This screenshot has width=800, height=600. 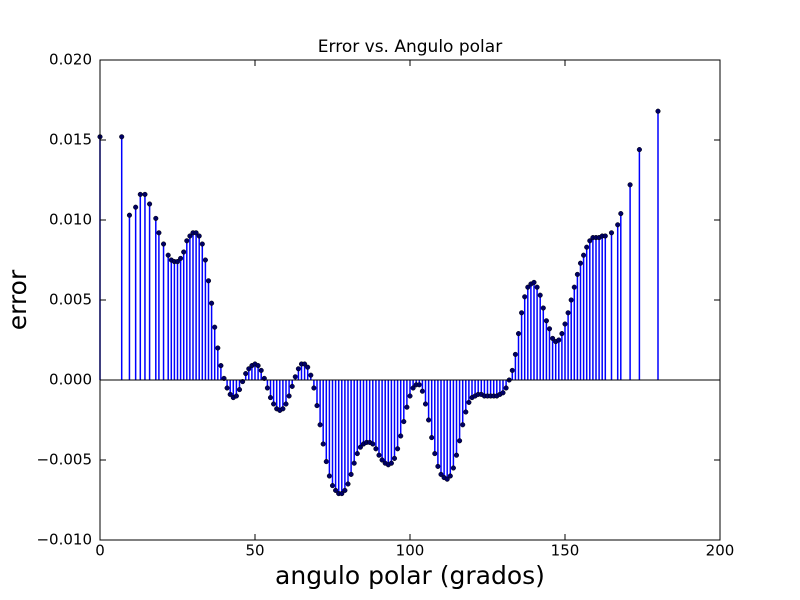 What do you see at coordinates (720, 551) in the screenshot?
I see `x-tick-label: 200` at bounding box center [720, 551].